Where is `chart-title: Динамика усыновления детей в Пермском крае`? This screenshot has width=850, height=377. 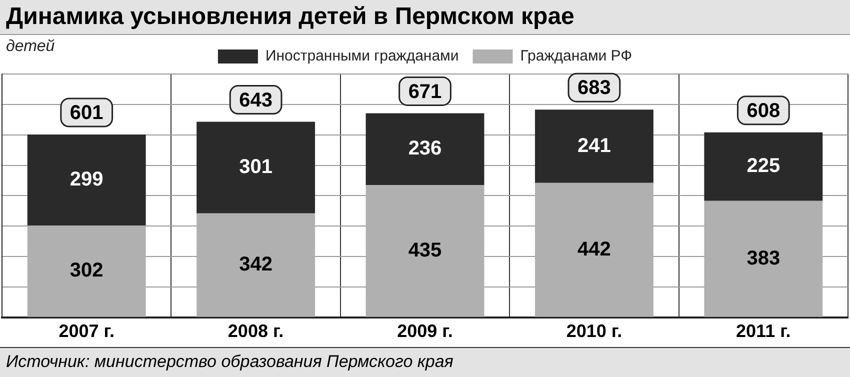 chart-title: Динамика усыновления детей в Пермском крае is located at coordinates (425, 17).